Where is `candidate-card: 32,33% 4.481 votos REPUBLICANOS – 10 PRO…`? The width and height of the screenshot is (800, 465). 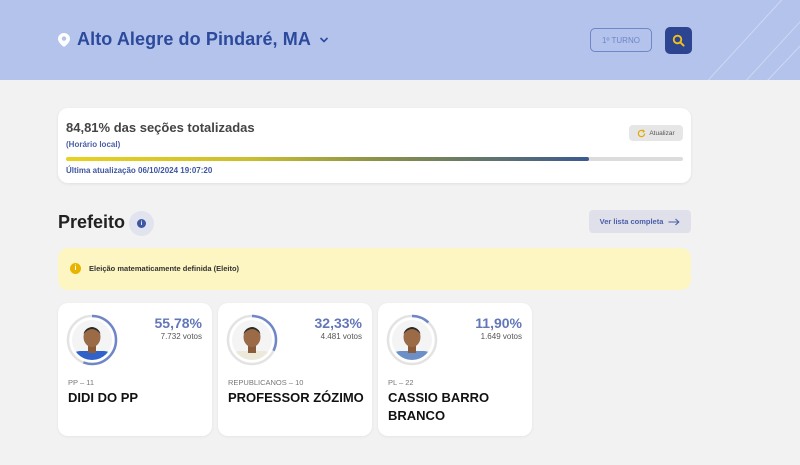
candidate-card: 32,33% 4.481 votos REPUBLICANOS – 10 PRO… is located at coordinates (295, 369).